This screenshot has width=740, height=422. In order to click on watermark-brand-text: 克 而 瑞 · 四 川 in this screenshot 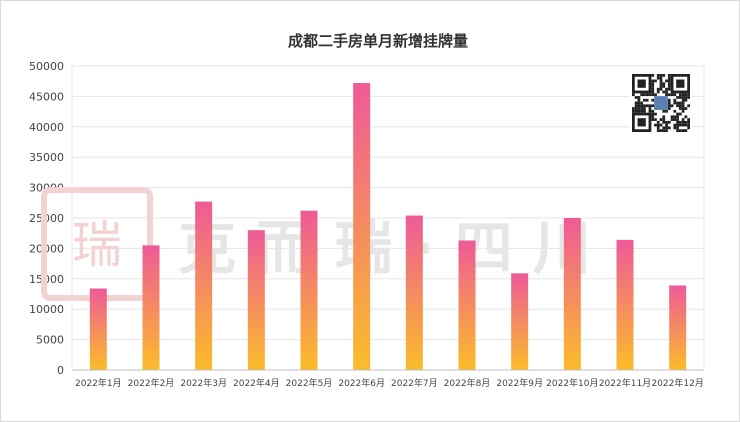, I will do `click(384, 248)`.